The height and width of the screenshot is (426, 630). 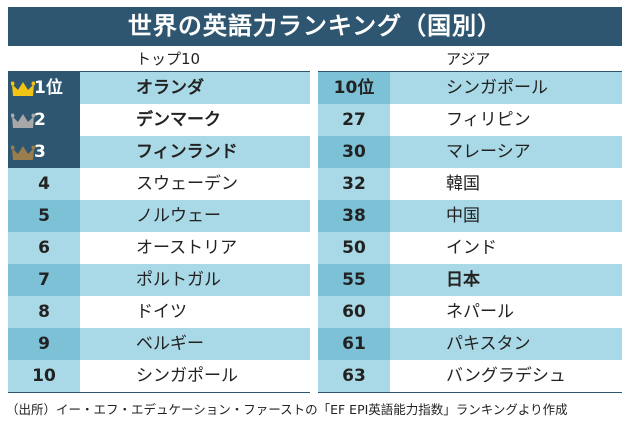 I want to click on table-row: 60 ネパール, so click(x=470, y=312).